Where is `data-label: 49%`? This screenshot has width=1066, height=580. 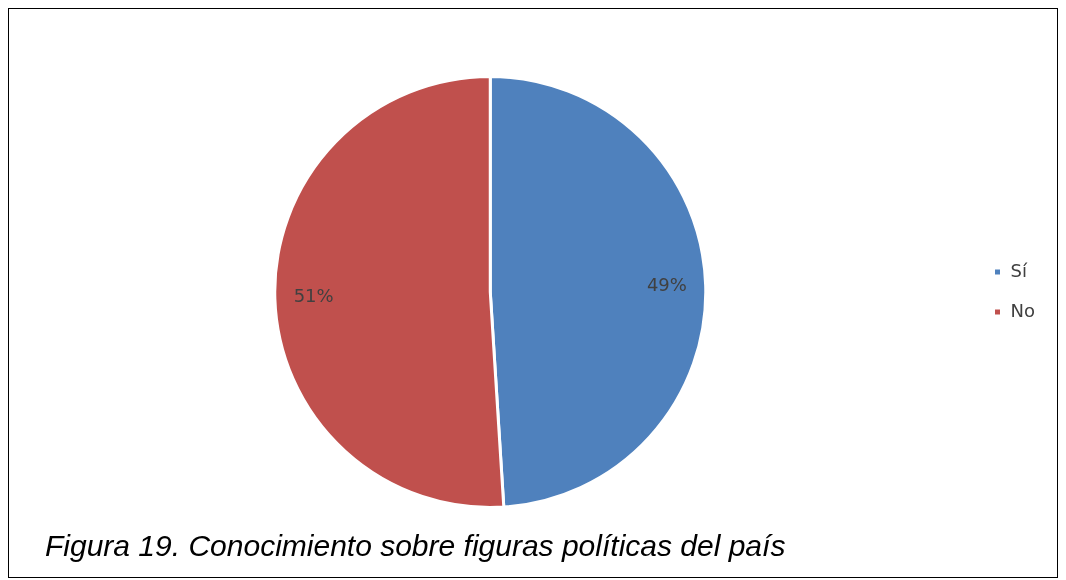 data-label: 49% is located at coordinates (666, 285).